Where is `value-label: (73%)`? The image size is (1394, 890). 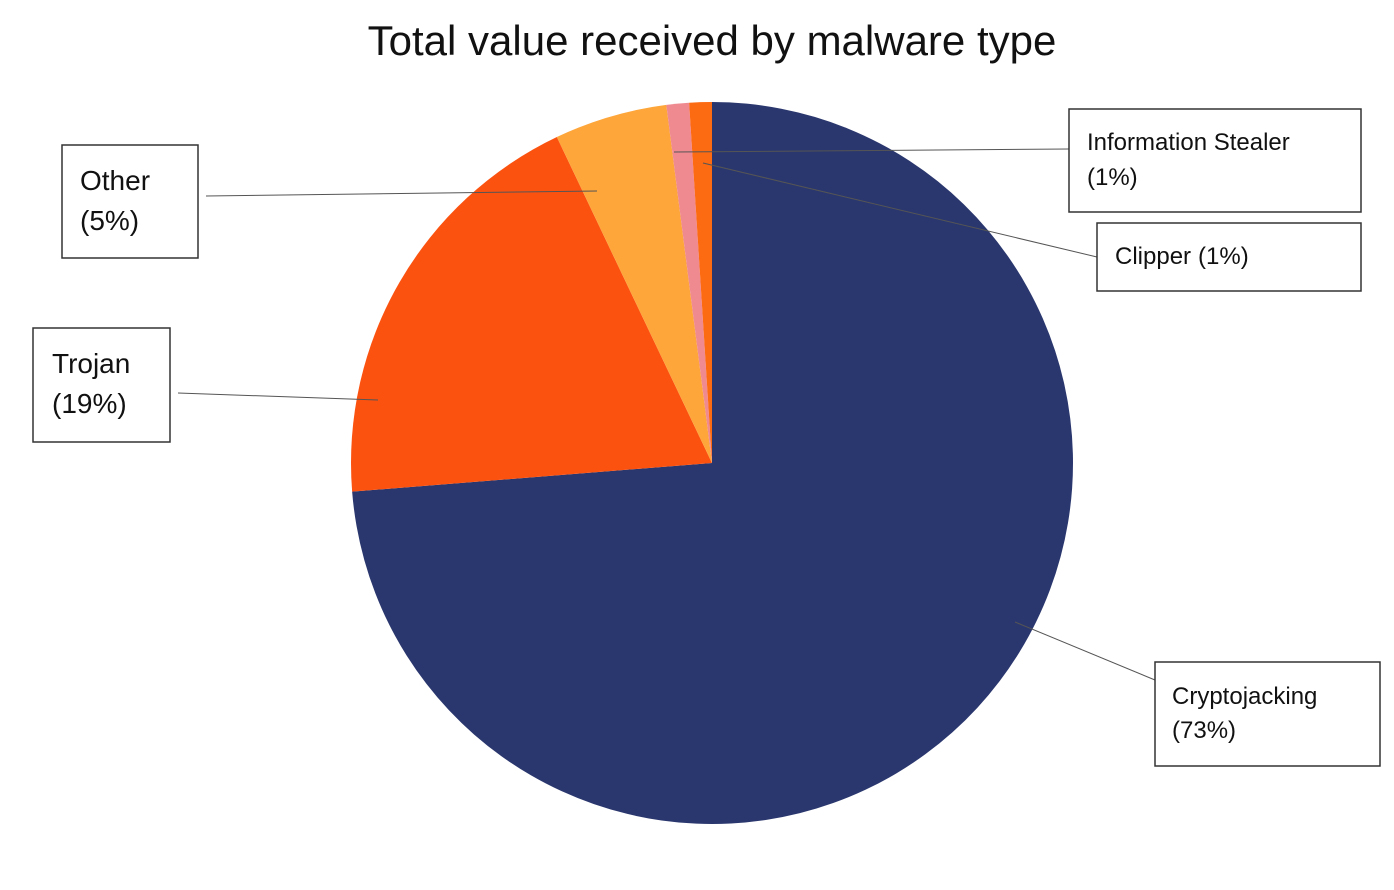 value-label: (73%) is located at coordinates (1204, 730).